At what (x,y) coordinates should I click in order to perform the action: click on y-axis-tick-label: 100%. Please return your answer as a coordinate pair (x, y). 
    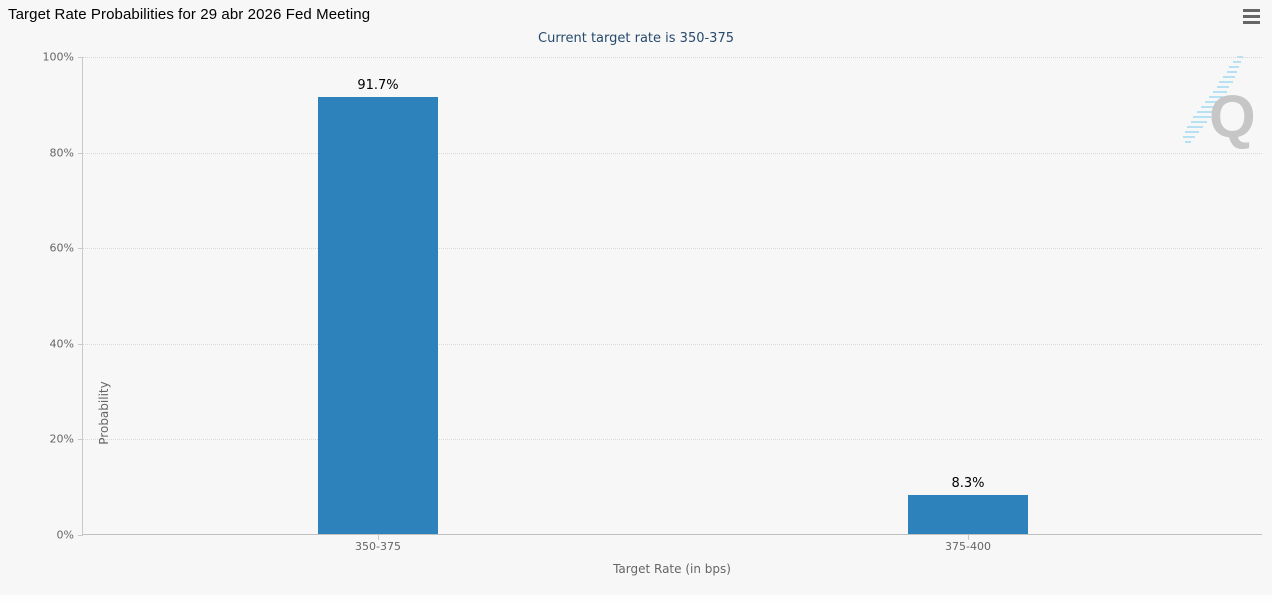
    Looking at the image, I should click on (58, 57).